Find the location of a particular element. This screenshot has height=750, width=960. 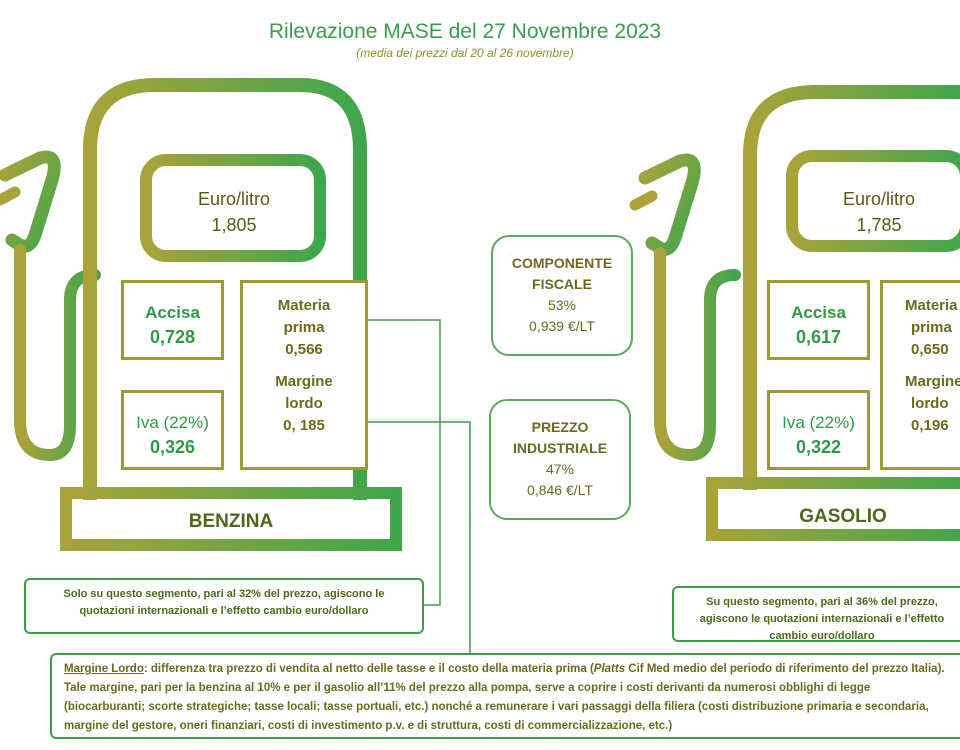

benzina-materia-label-2: prima is located at coordinates (304, 327).